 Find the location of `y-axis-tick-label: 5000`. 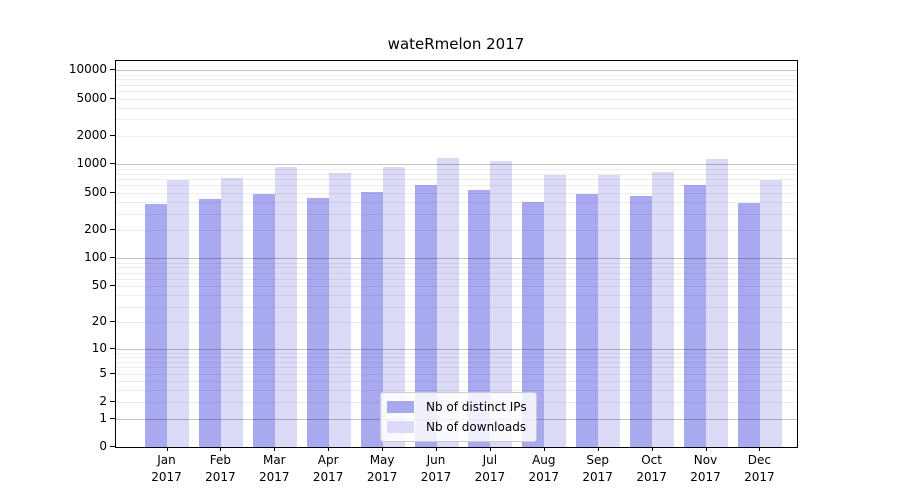

y-axis-tick-label: 5000 is located at coordinates (91, 97).